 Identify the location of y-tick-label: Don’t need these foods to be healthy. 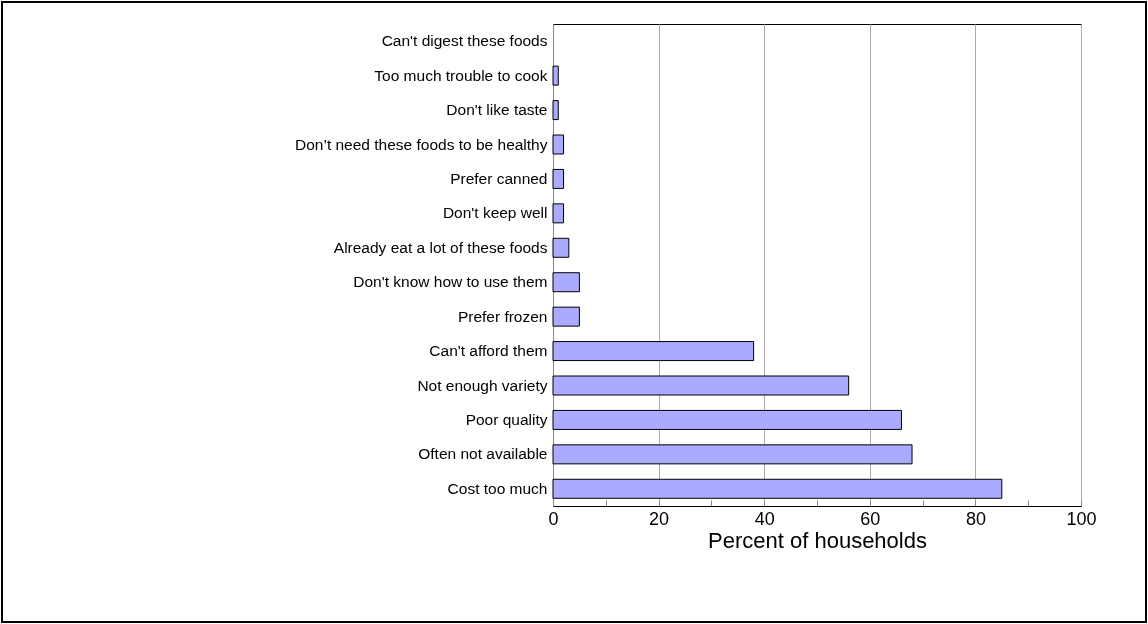
(421, 144).